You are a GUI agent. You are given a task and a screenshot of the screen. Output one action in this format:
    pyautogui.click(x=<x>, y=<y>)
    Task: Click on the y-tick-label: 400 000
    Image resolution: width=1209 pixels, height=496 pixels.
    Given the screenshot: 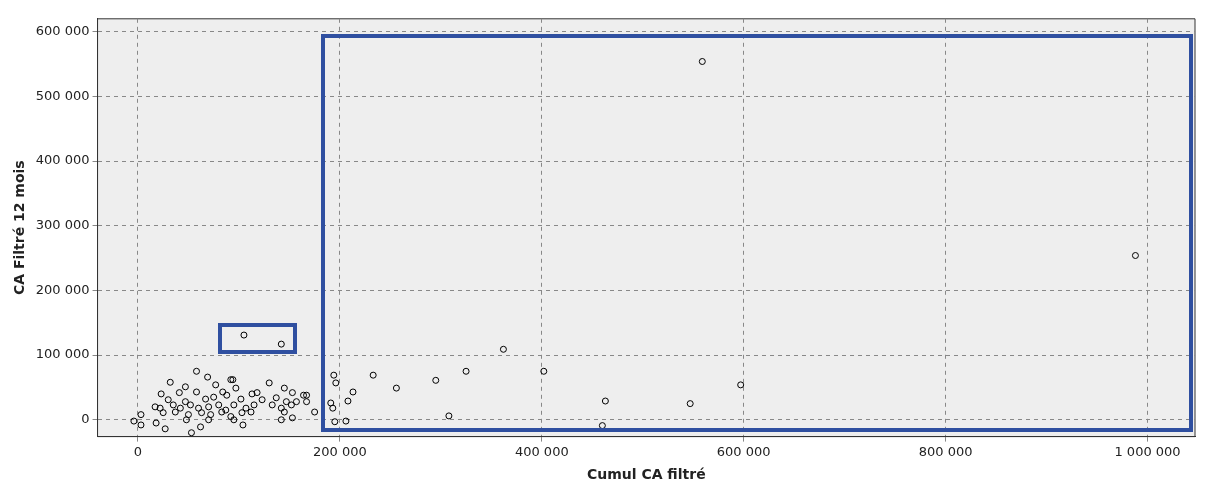 What is the action you would take?
    pyautogui.click(x=62, y=160)
    